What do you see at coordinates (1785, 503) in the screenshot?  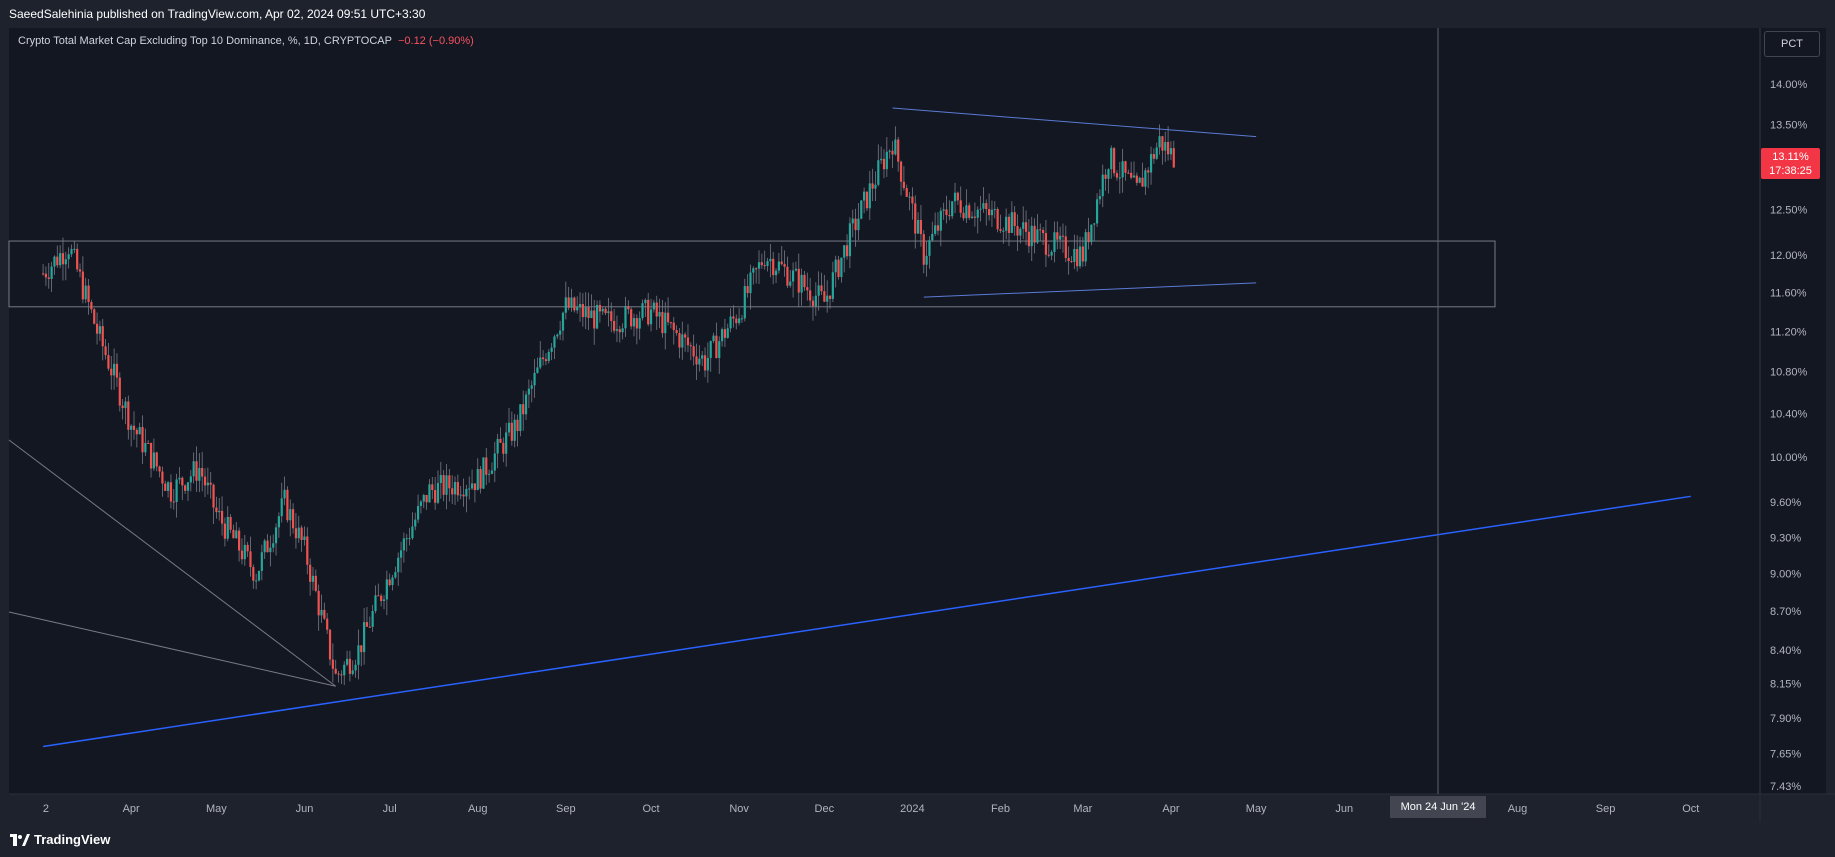 I see `price-tick-label: 9.60%` at bounding box center [1785, 503].